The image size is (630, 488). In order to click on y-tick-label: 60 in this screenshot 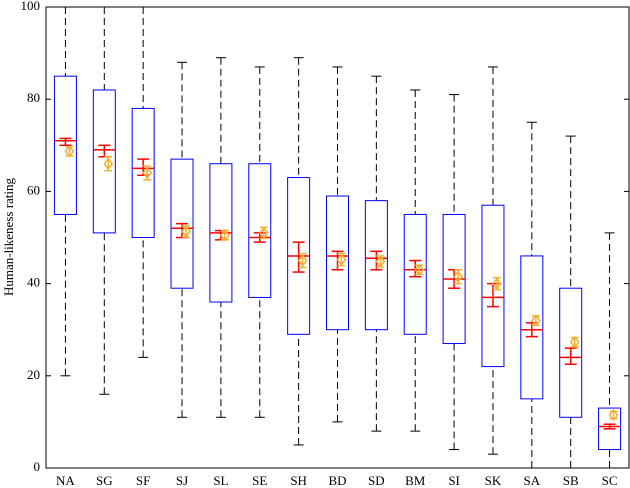, I will do `click(33, 189)`.